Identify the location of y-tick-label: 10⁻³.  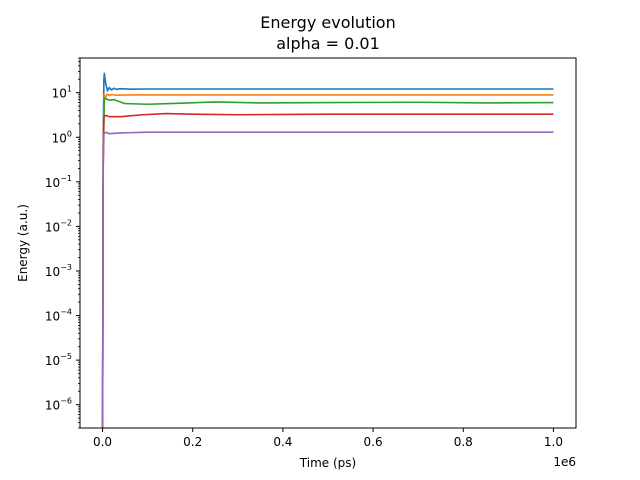
(58, 271).